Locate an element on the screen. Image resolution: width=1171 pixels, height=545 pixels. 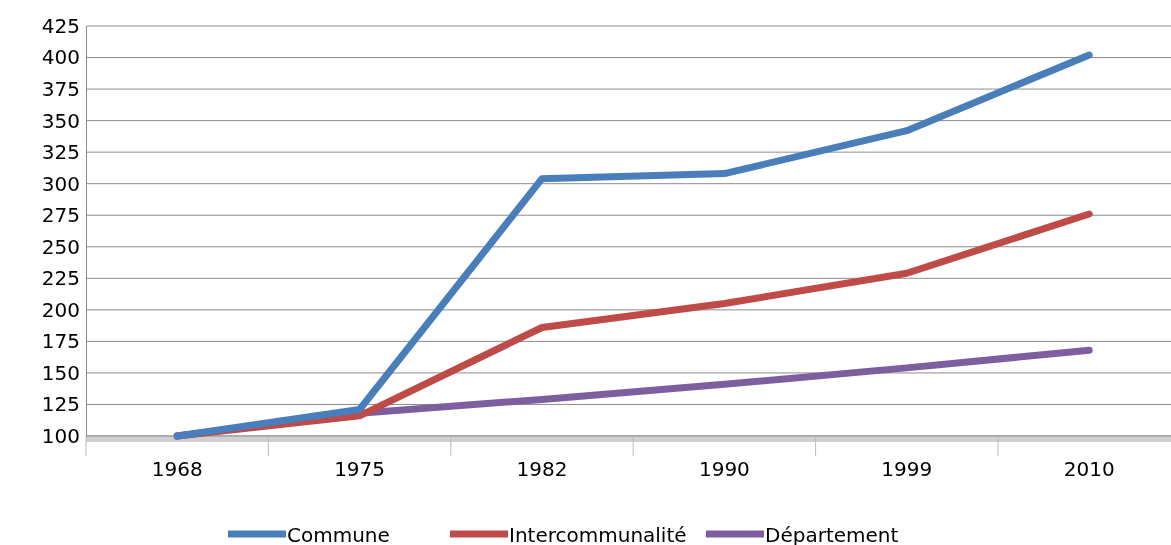
x-tick-label: 2010 is located at coordinates (1089, 469).